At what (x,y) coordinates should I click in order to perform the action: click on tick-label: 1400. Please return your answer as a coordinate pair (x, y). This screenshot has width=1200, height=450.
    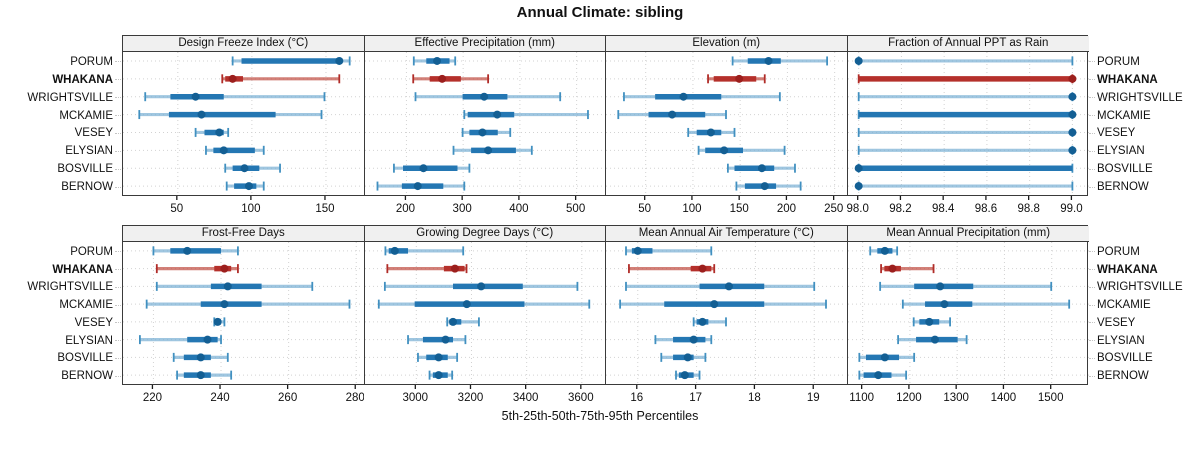
    Looking at the image, I should click on (1003, 398).